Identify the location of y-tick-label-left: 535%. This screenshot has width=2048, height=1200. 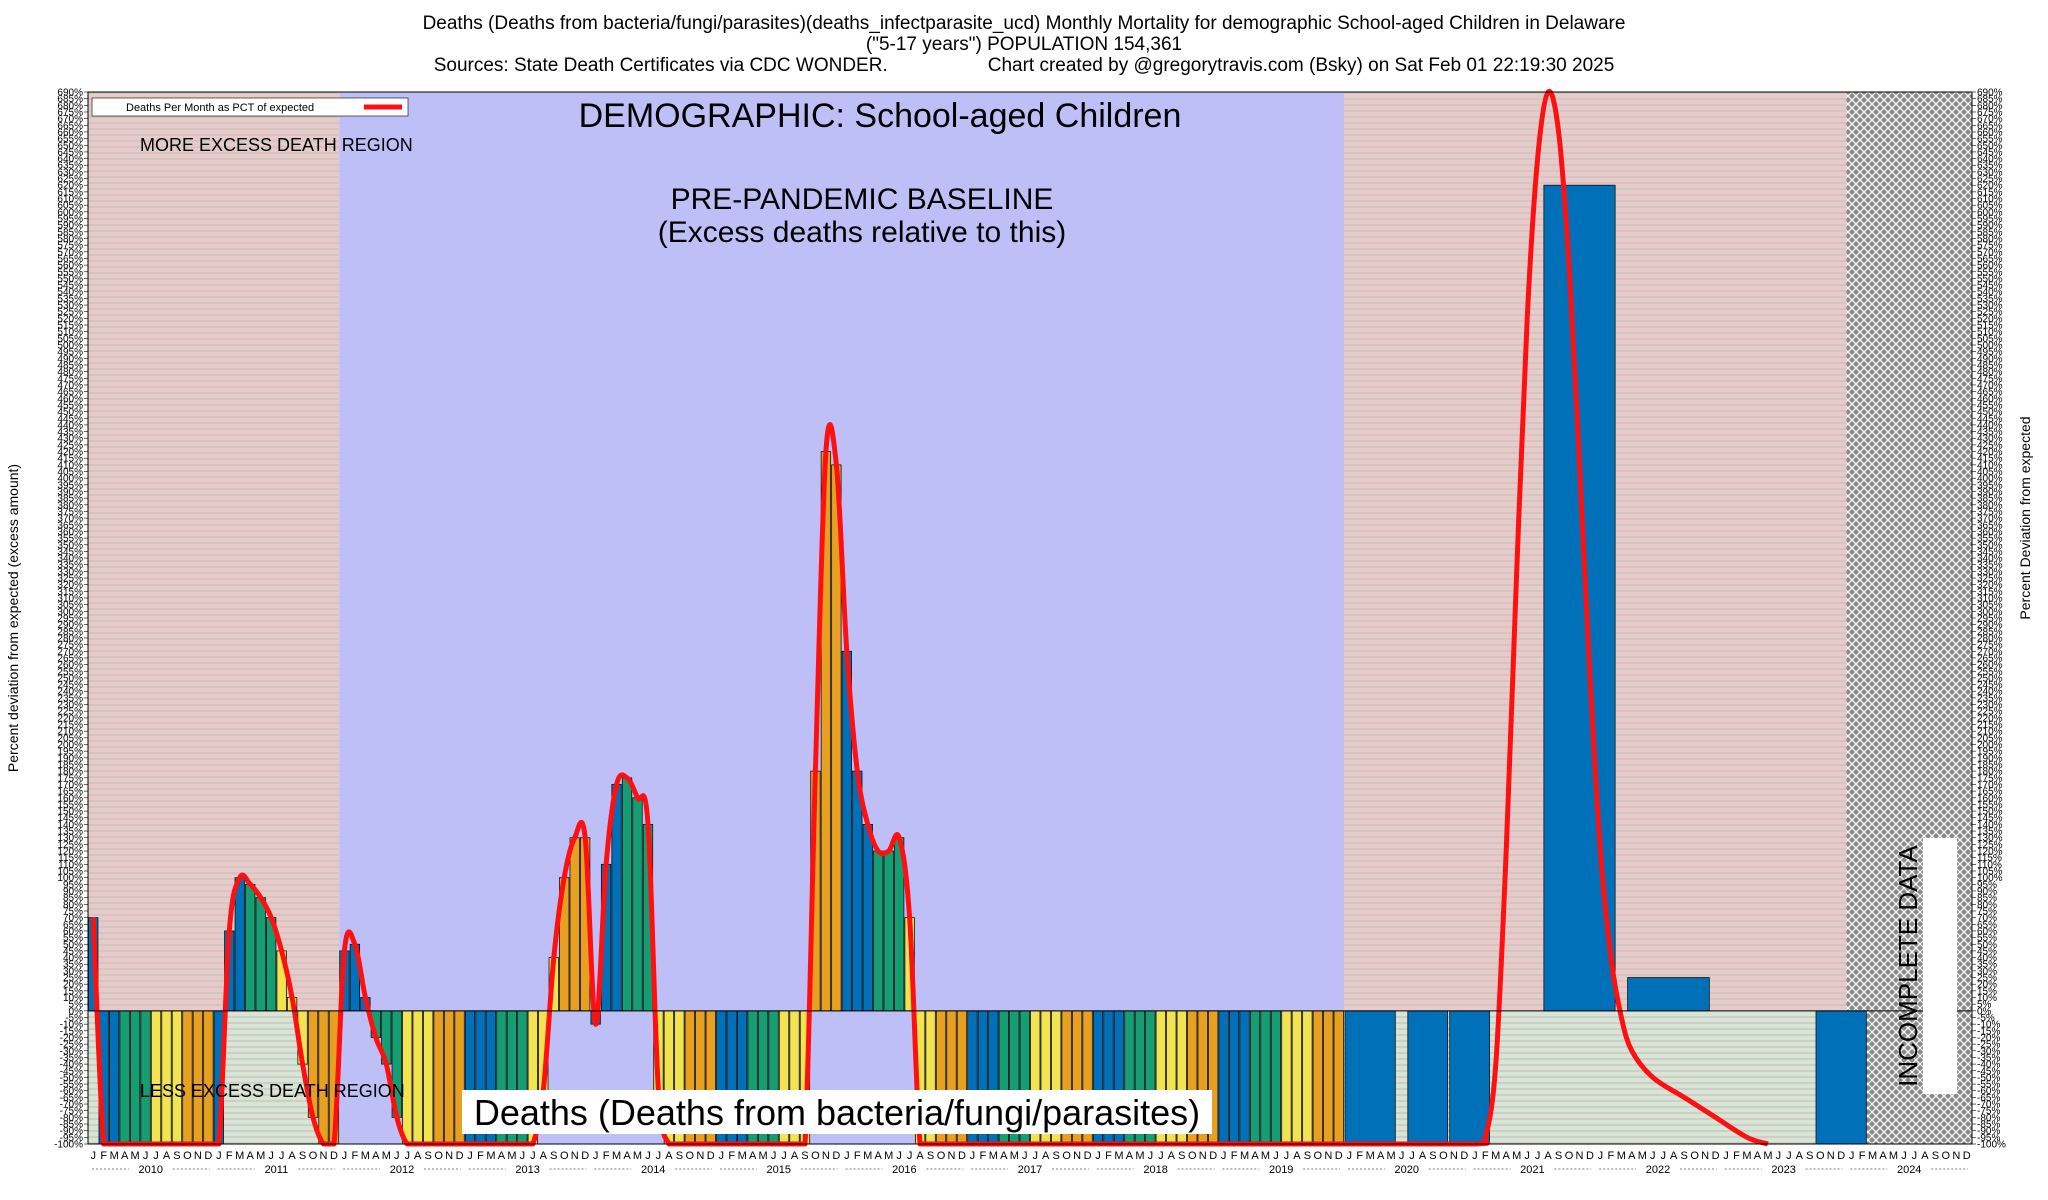
(70, 299).